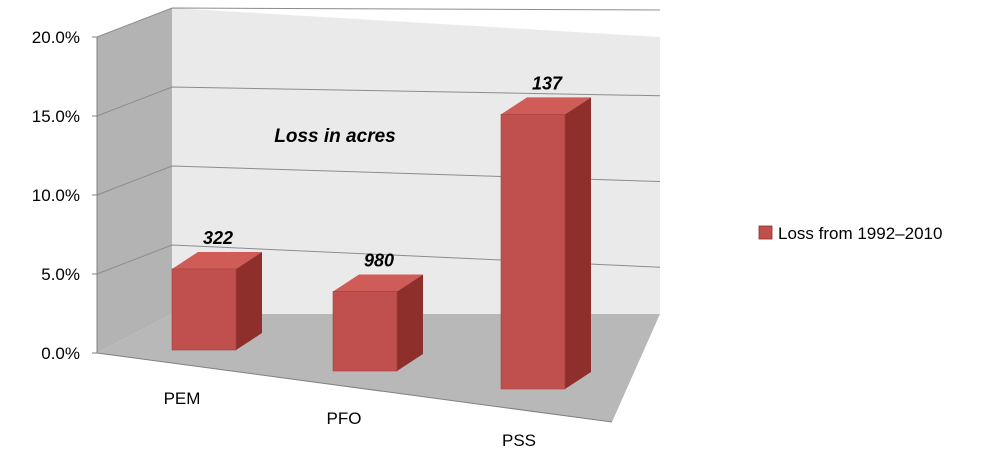 This screenshot has height=452, width=993. I want to click on category-axis-line, so click(354, 387).